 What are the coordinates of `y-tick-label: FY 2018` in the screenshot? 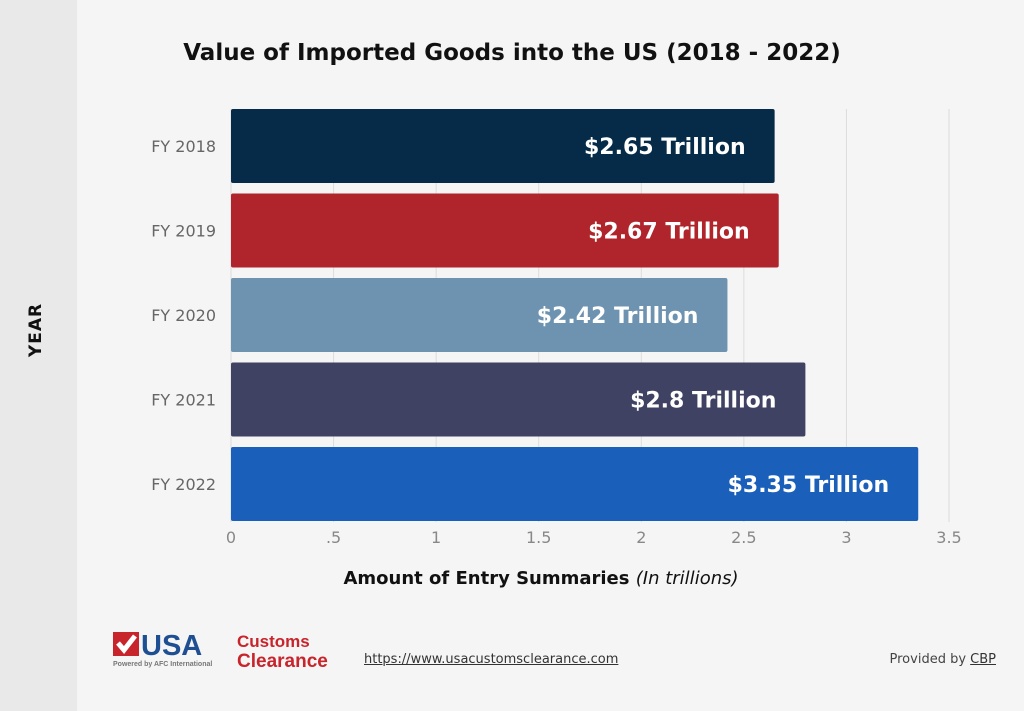 It's located at (183, 146).